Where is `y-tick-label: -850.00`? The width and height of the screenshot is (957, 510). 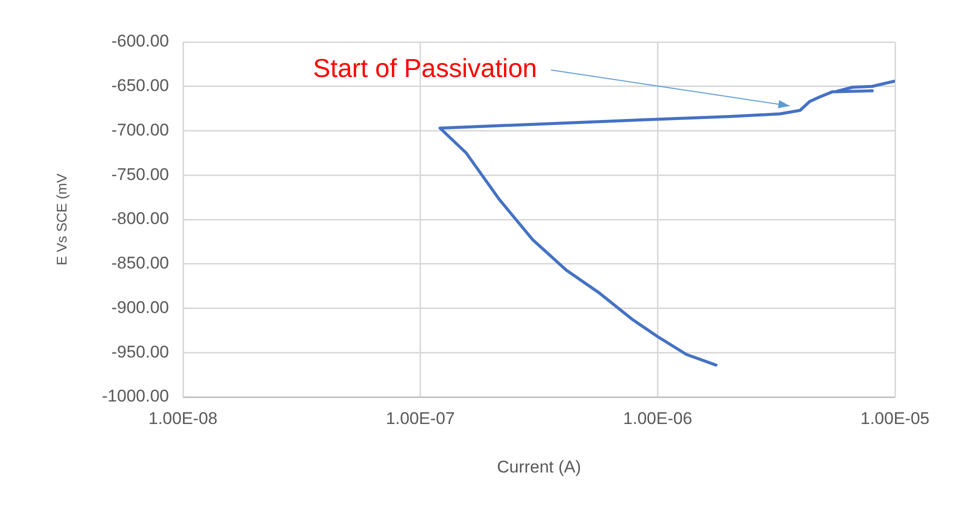 y-tick-label: -850.00 is located at coordinates (140, 263).